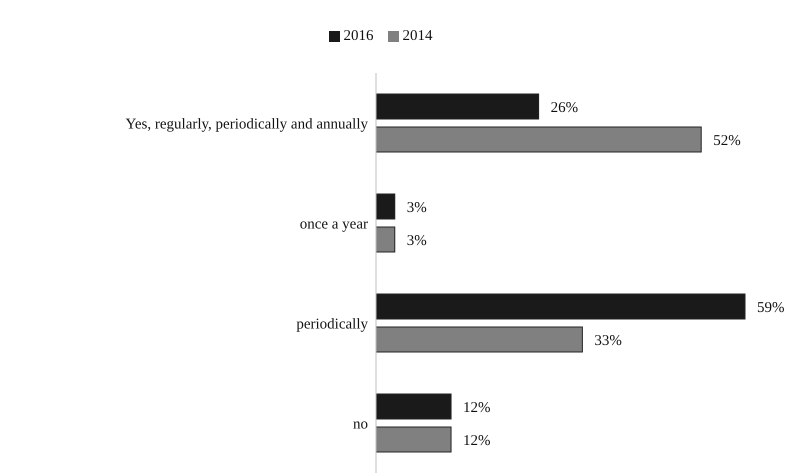  I want to click on y-tick-label: Yes, regularly, periodically and annually, so click(247, 124).